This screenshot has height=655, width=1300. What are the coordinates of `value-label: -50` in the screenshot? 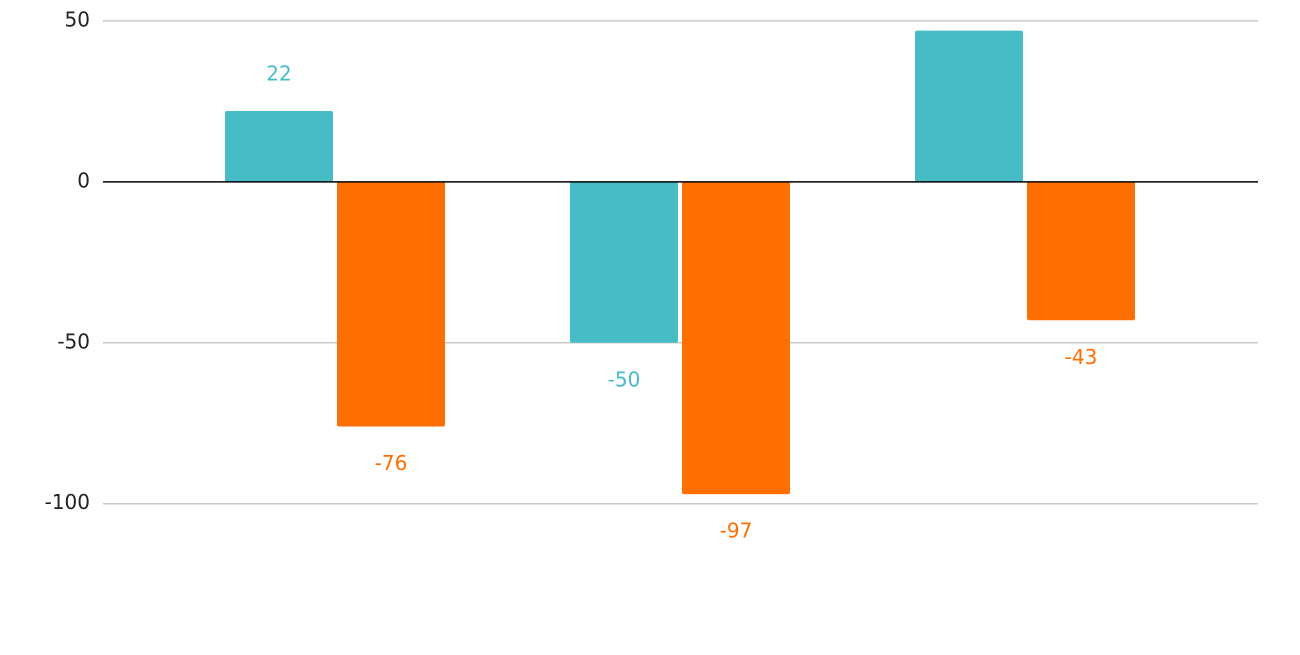 It's located at (624, 379).